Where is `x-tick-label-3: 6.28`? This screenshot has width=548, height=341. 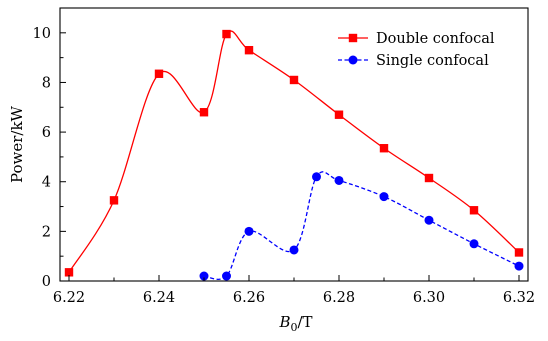 x-tick-label-3: 6.28 is located at coordinates (339, 298).